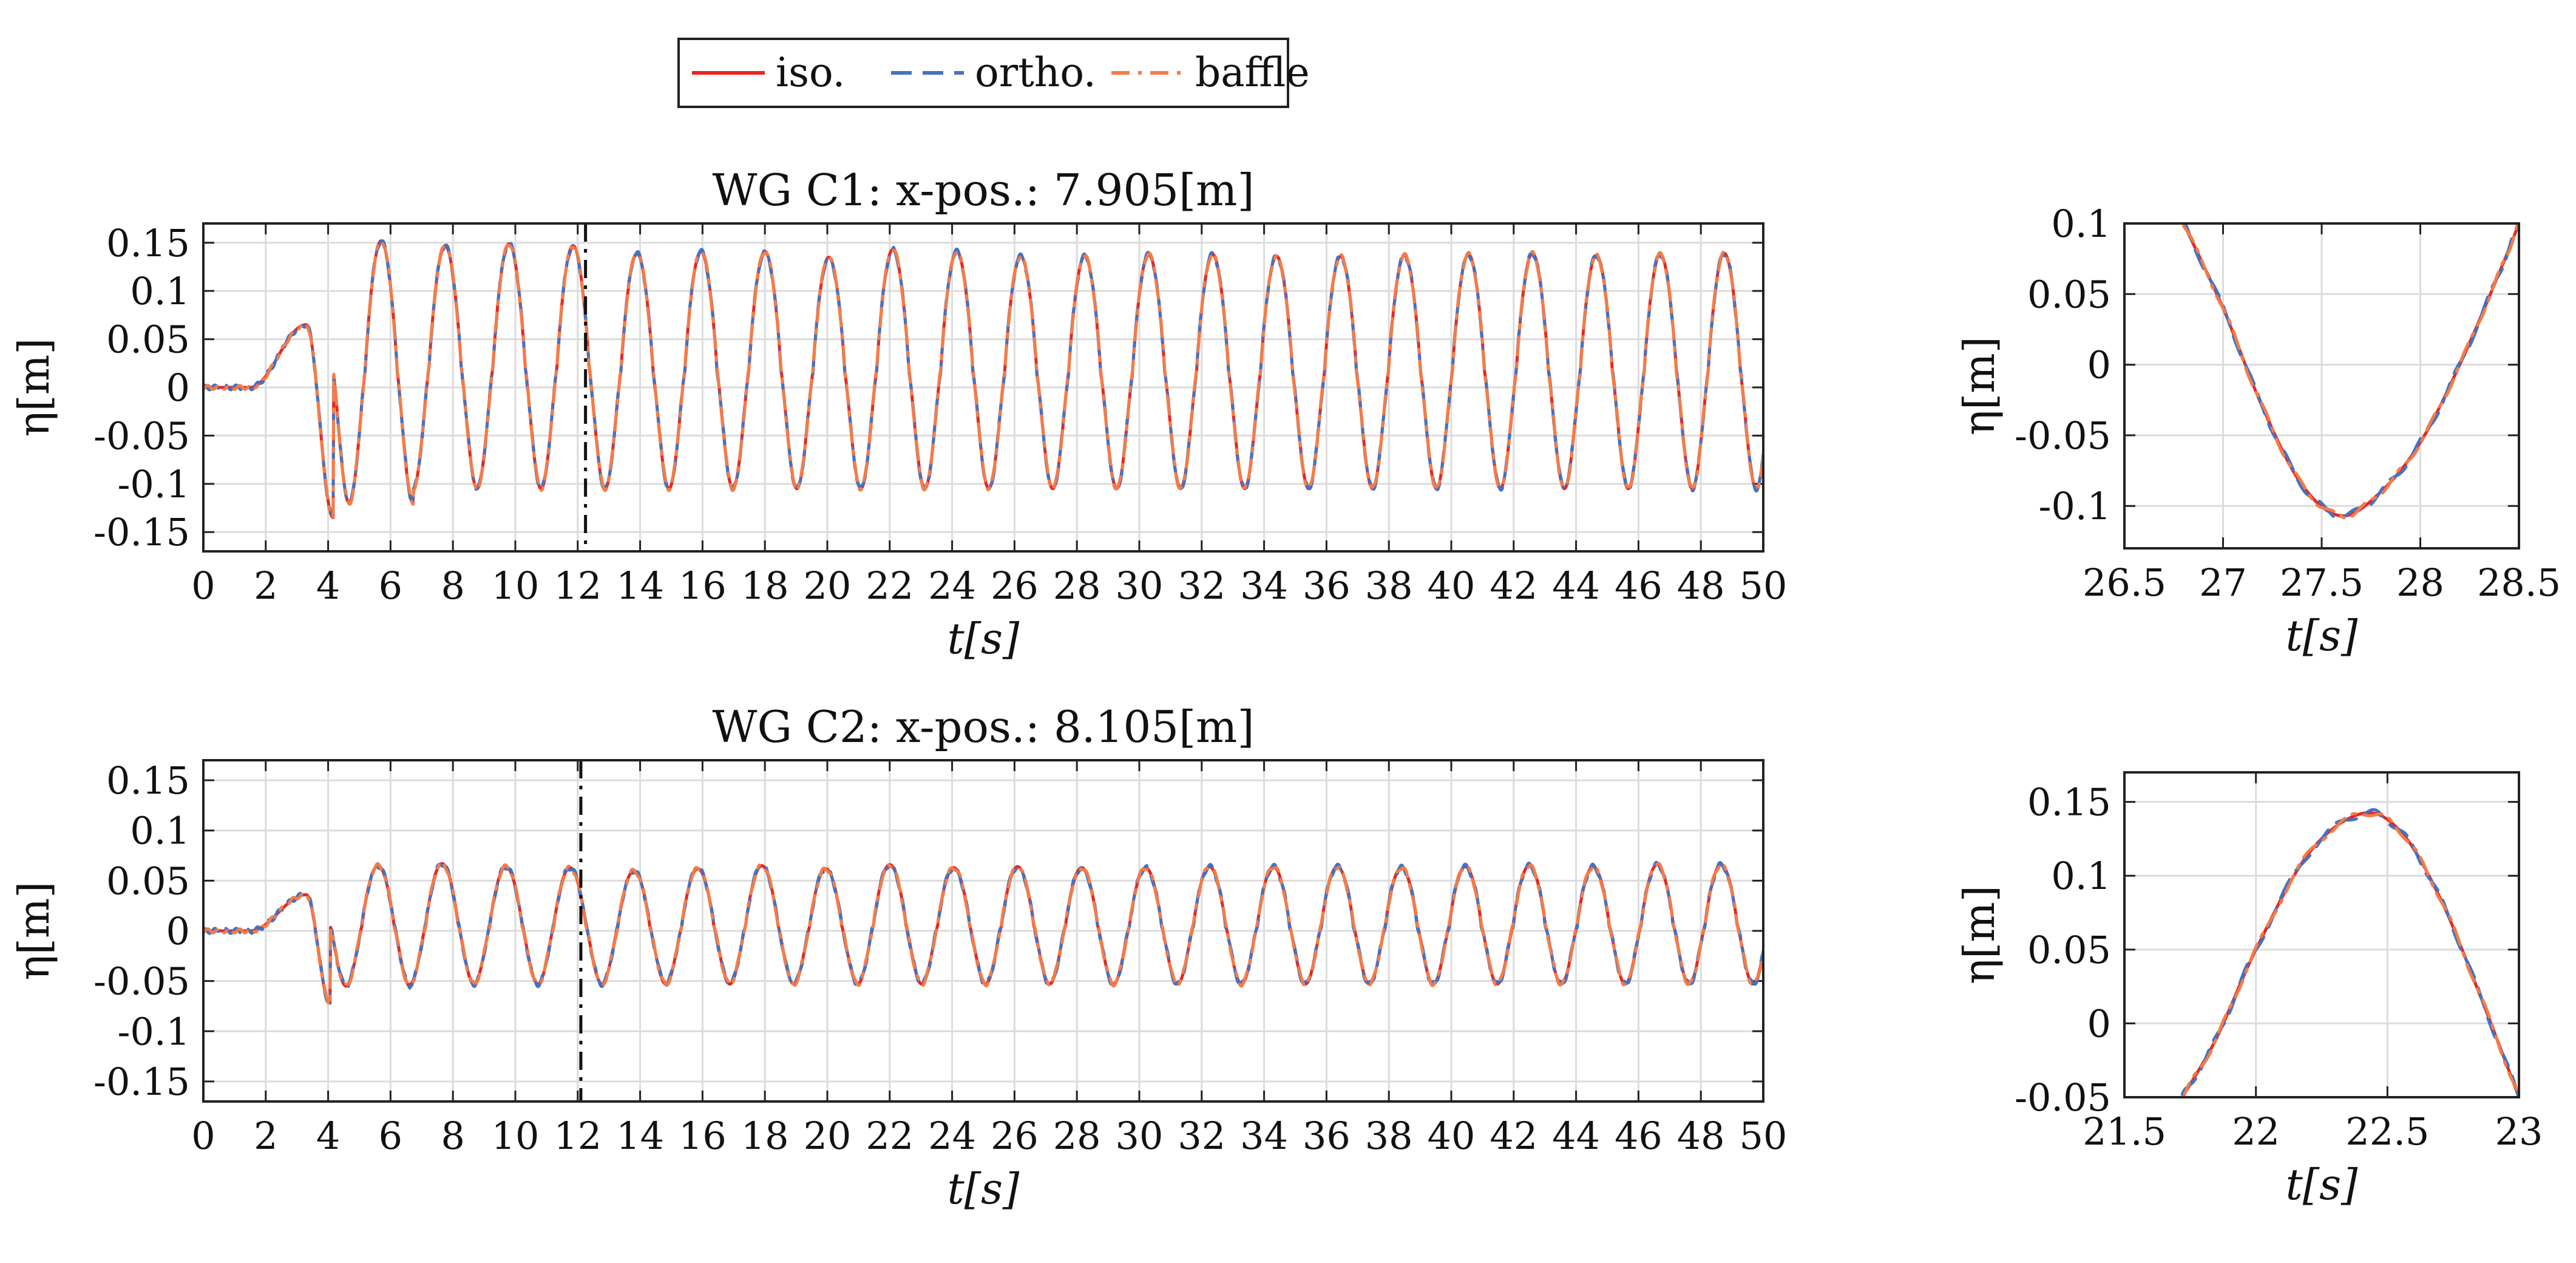 Image resolution: width=2576 pixels, height=1263 pixels. I want to click on x-tick-label: 23, so click(2519, 1131).